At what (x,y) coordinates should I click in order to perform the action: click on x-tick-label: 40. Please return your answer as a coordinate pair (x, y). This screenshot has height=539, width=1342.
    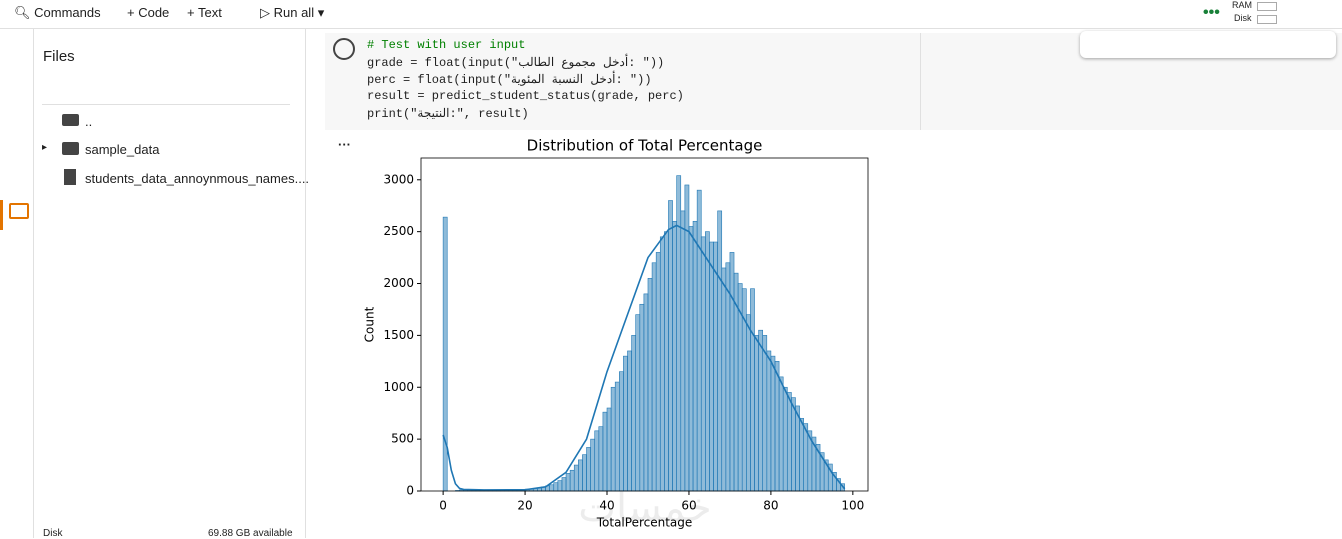
    Looking at the image, I should click on (606, 506).